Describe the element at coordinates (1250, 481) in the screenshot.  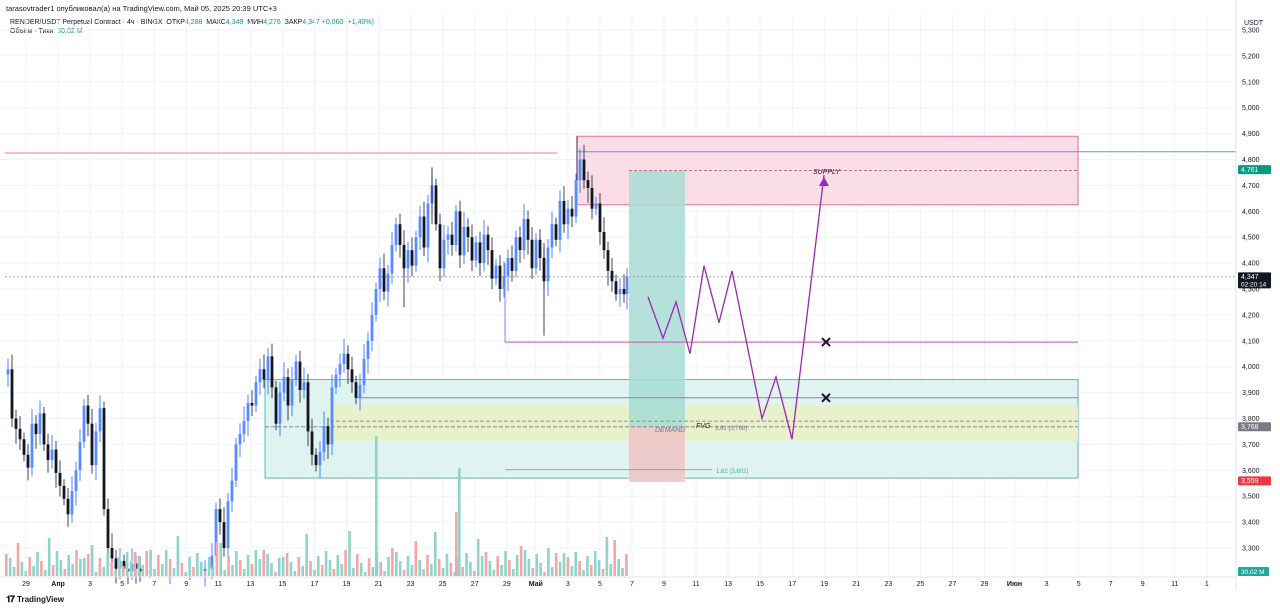
I see `price-tag-label: 3,559` at that location.